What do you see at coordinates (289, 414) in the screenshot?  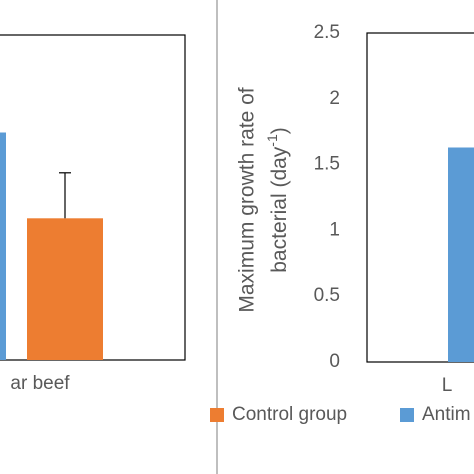 I see `legend-label: Control group` at bounding box center [289, 414].